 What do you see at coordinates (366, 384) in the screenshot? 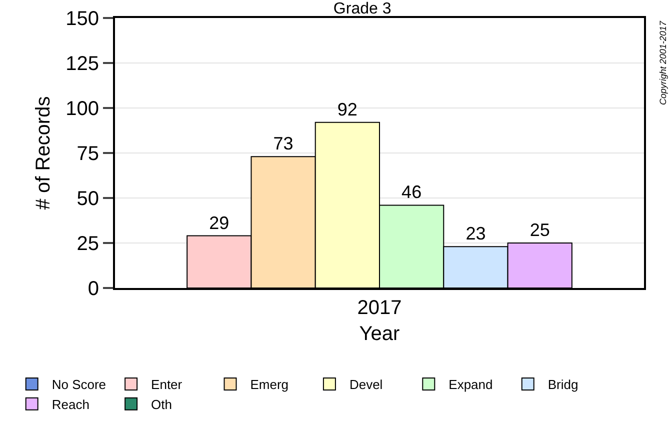
I see `legend-label: Devel` at bounding box center [366, 384].